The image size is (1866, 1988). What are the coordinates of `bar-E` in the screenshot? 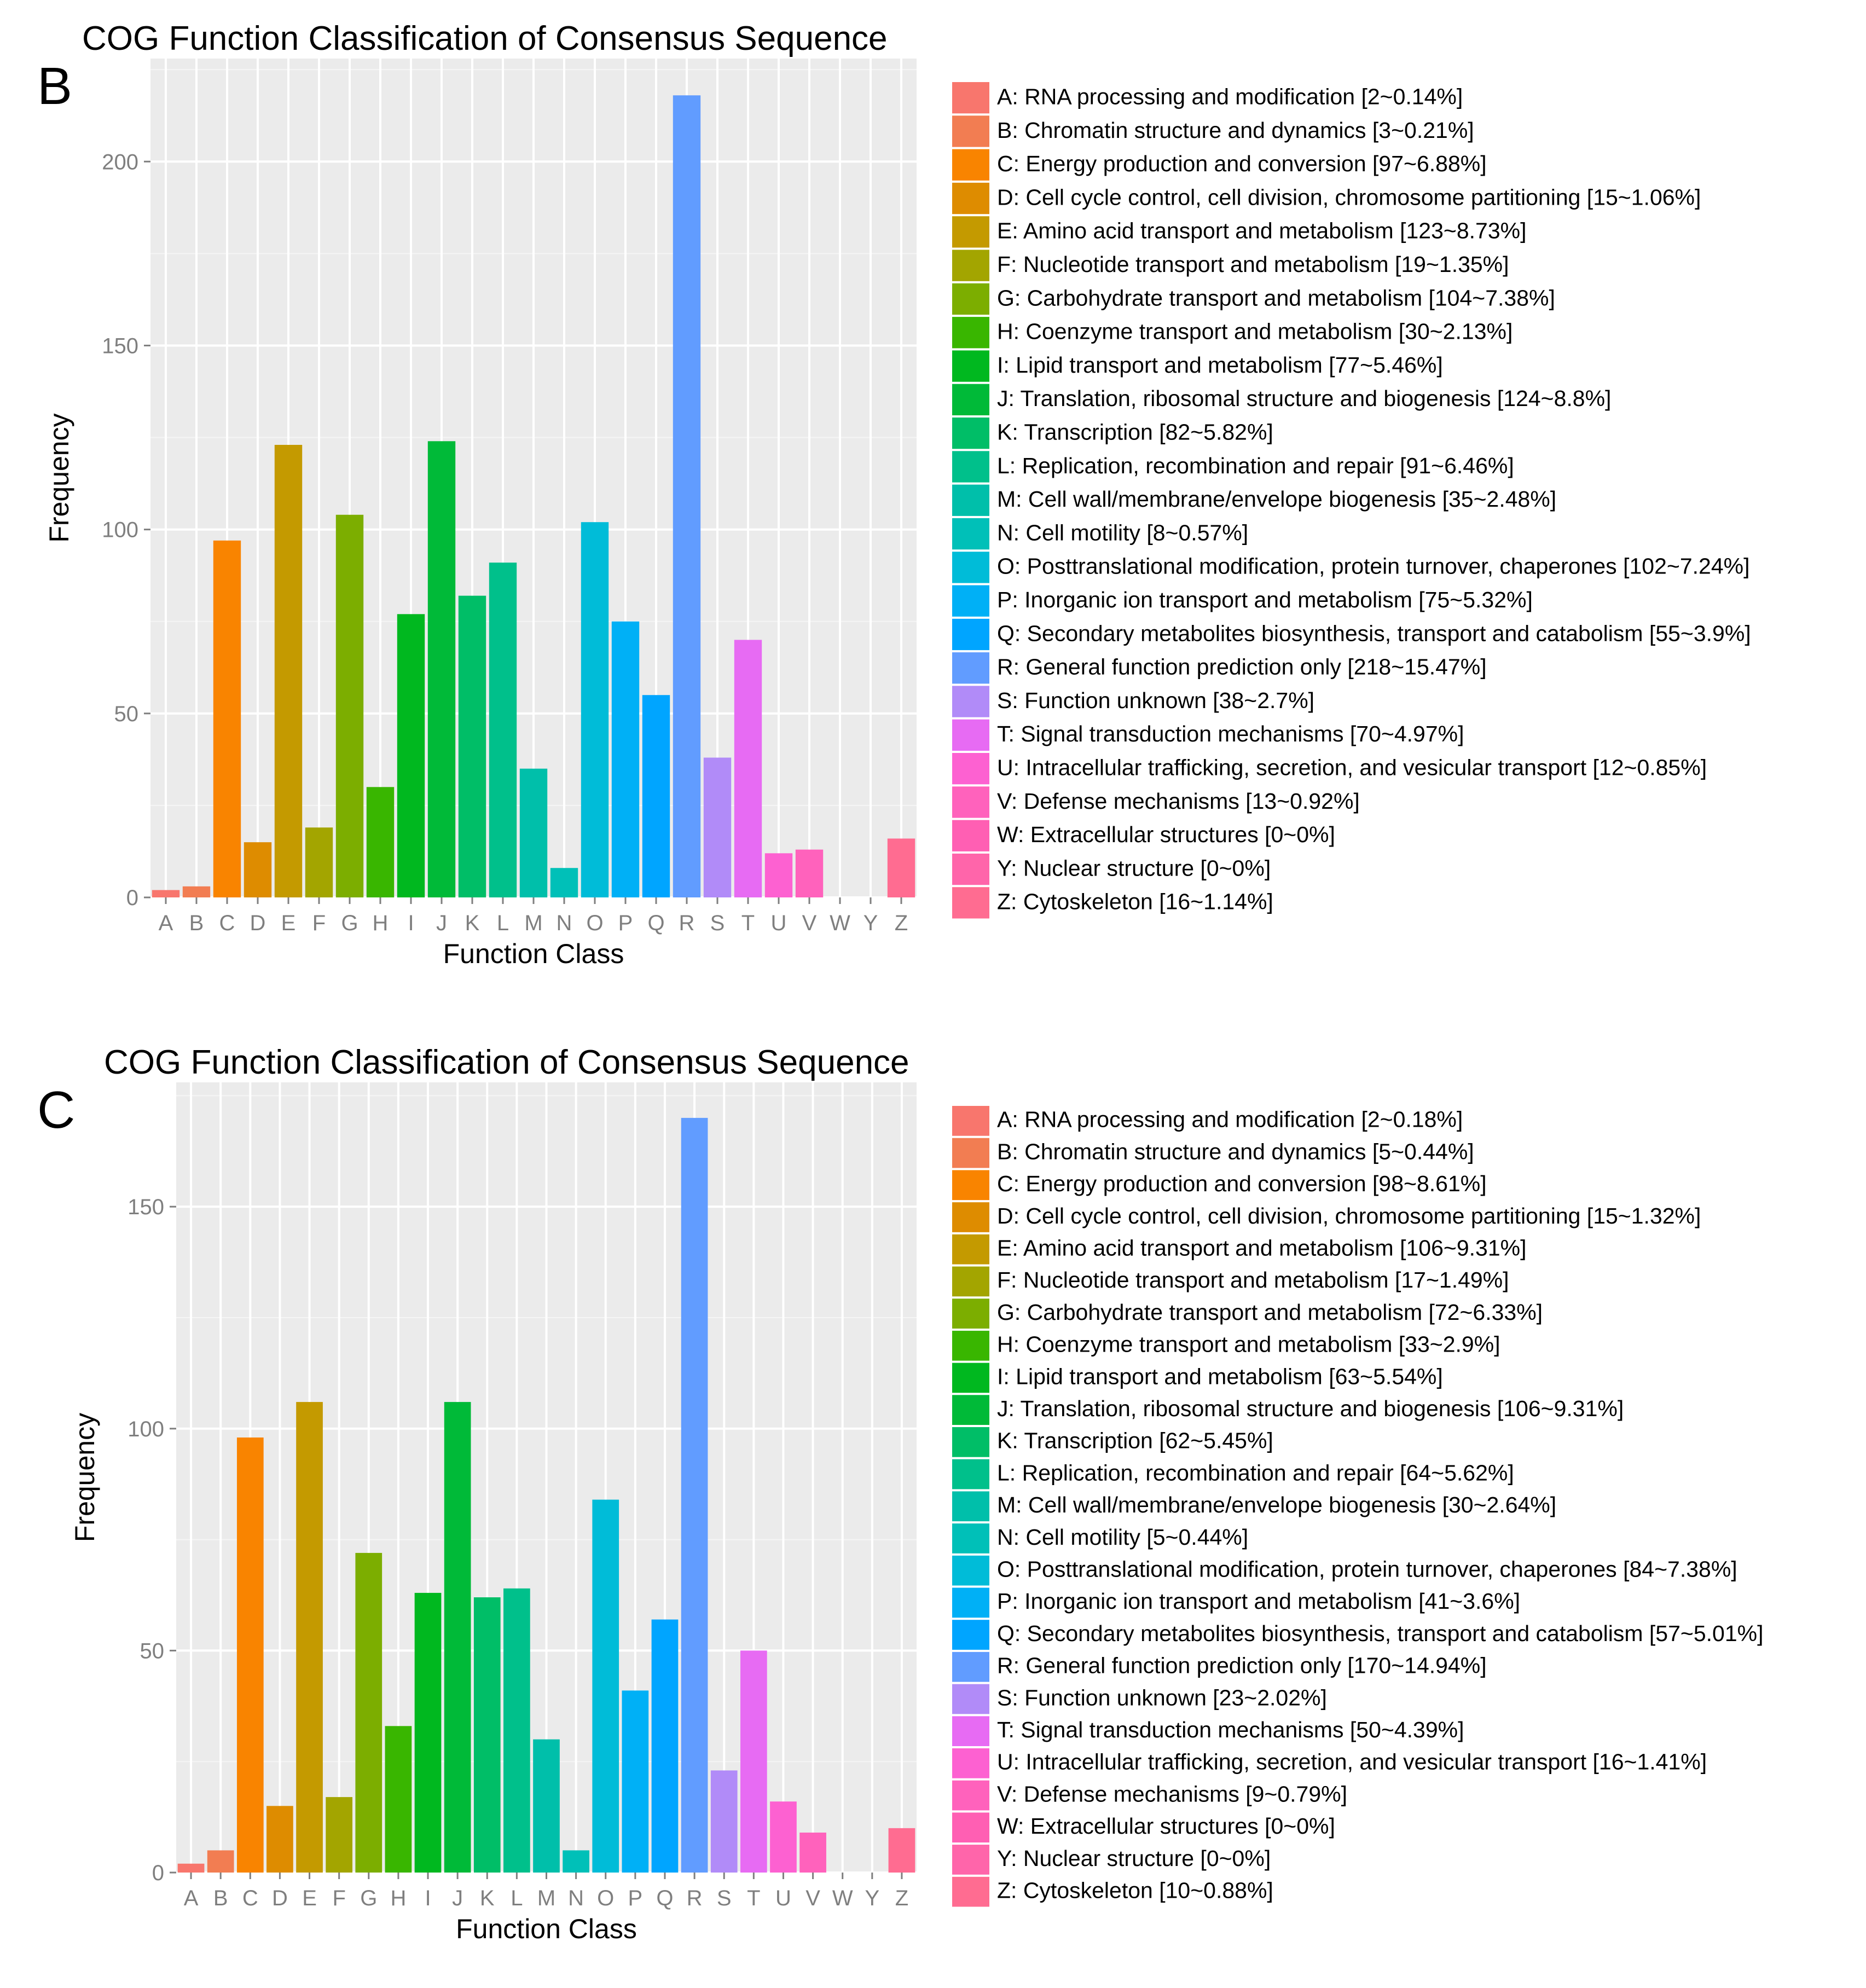 It's located at (310, 1637).